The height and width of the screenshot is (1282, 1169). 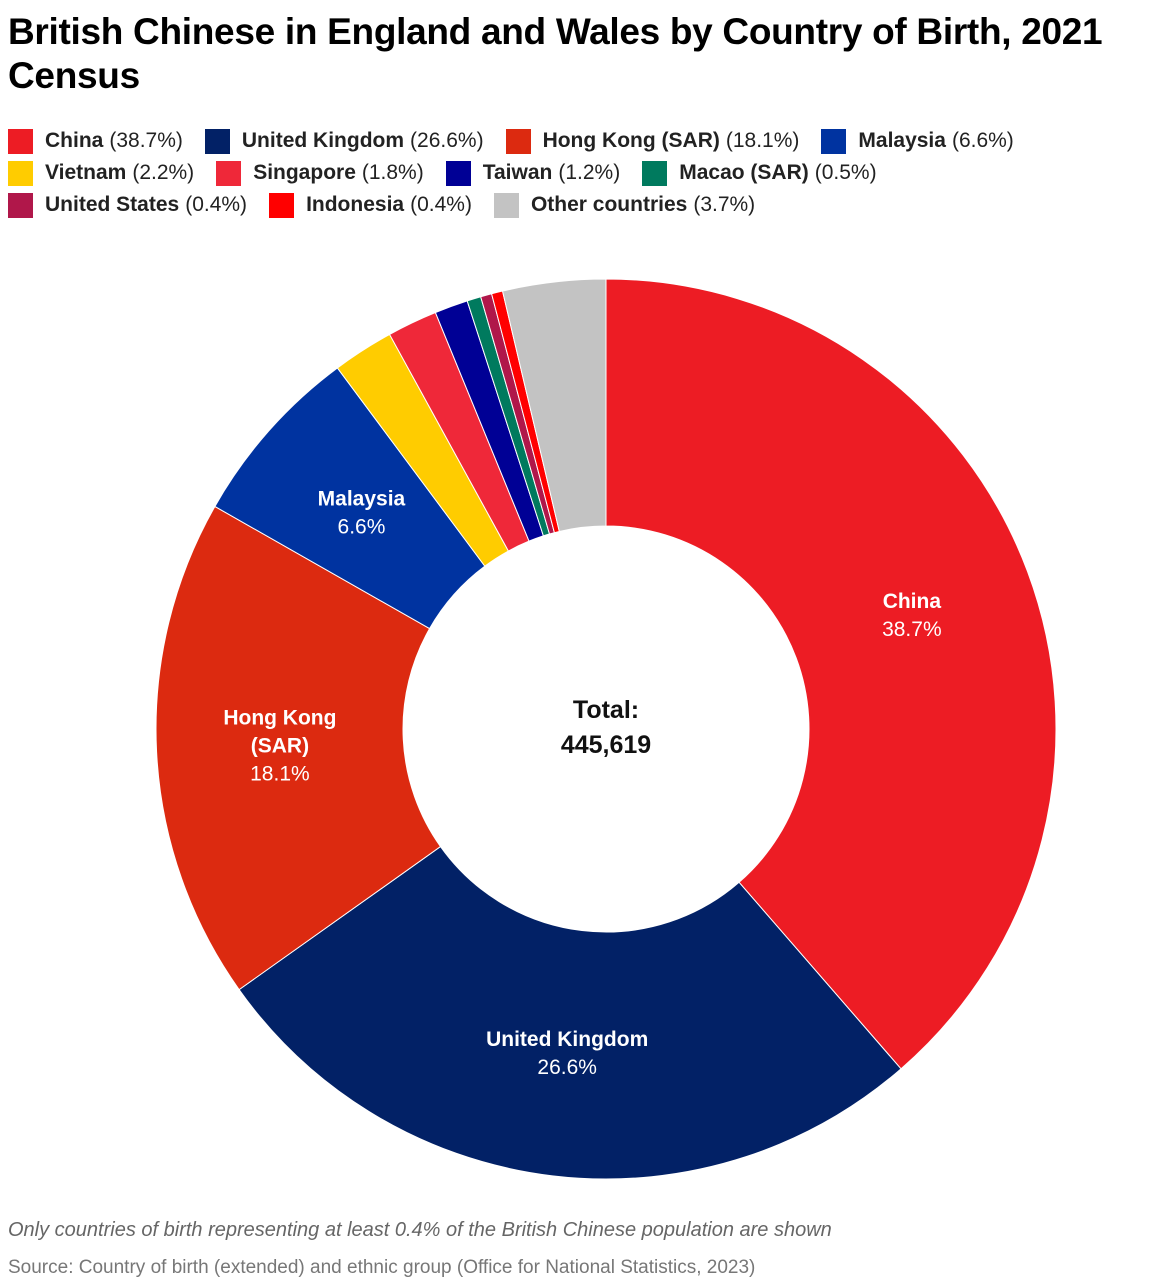 What do you see at coordinates (280, 773) in the screenshot?
I see `slice-value: 18.1%` at bounding box center [280, 773].